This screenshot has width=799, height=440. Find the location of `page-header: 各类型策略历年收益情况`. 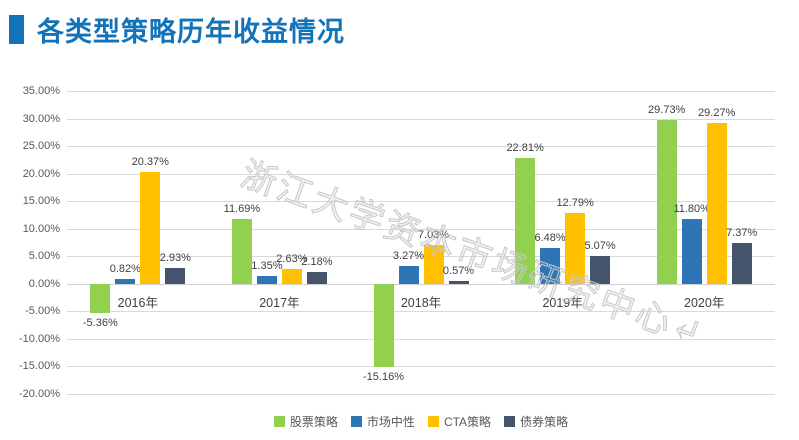

page-header: 各类型策略历年收益情况 is located at coordinates (177, 29).